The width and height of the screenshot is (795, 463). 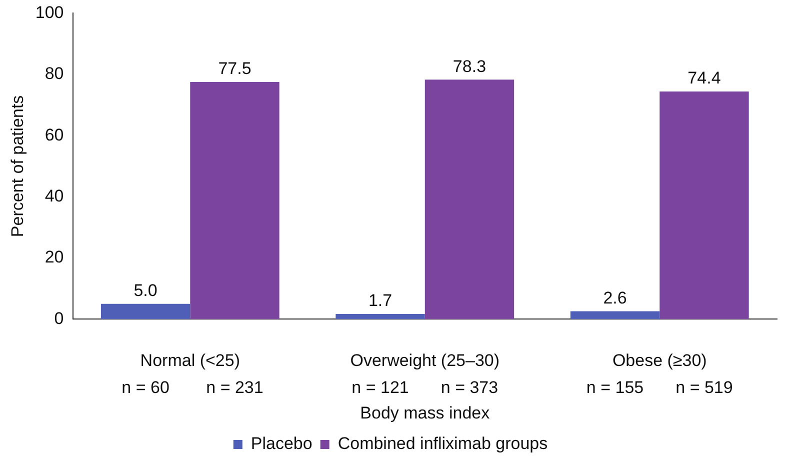 What do you see at coordinates (704, 388) in the screenshot?
I see `text: n = 519` at bounding box center [704, 388].